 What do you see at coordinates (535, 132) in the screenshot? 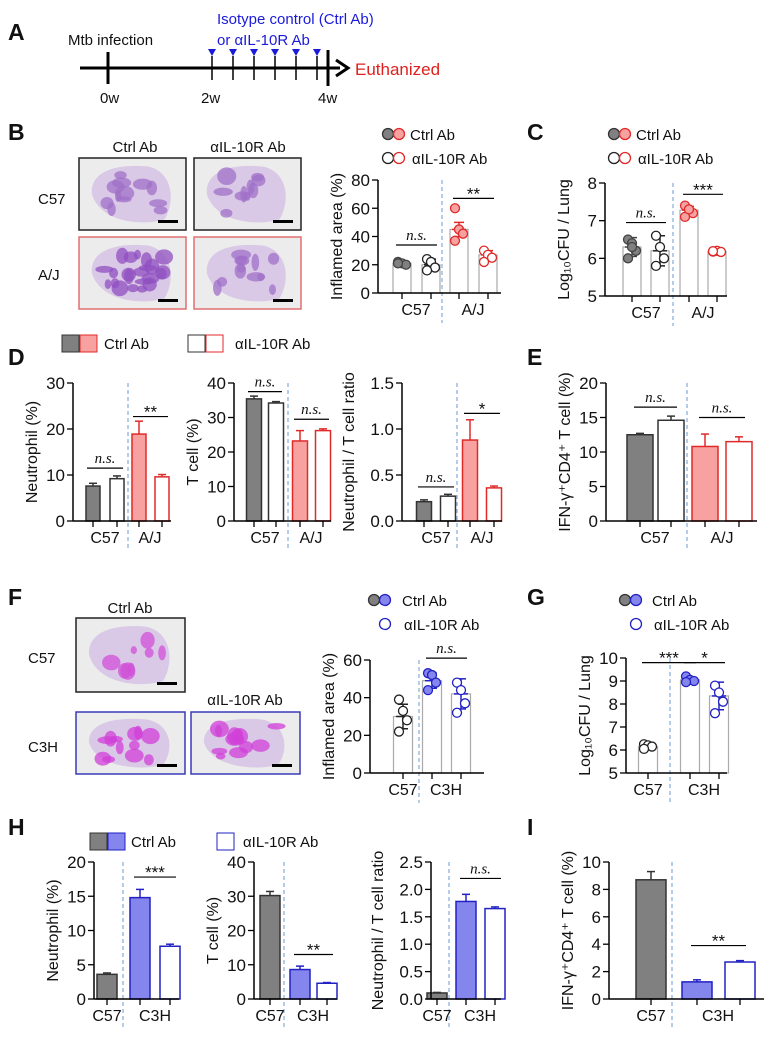
I see `panel-letter-c: C` at bounding box center [535, 132].